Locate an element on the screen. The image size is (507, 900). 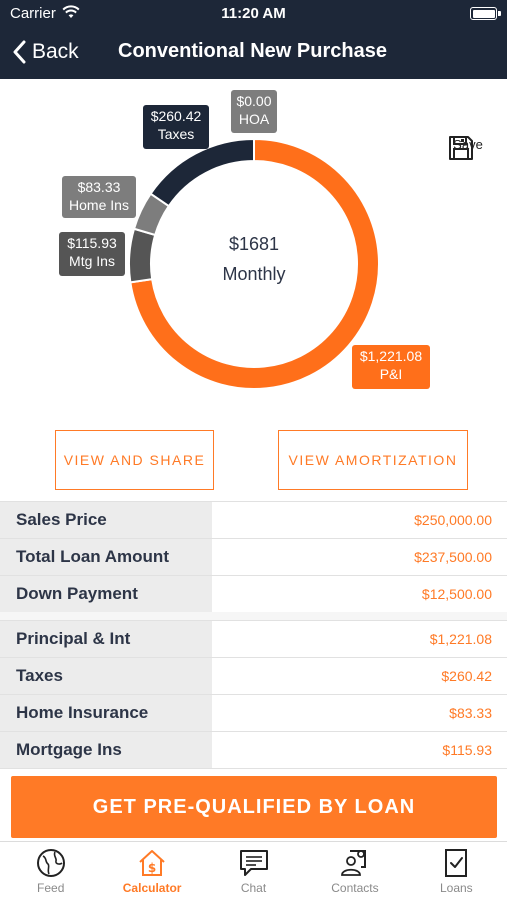
tab-calculator: $ Calculator is located at coordinates (151, 871).